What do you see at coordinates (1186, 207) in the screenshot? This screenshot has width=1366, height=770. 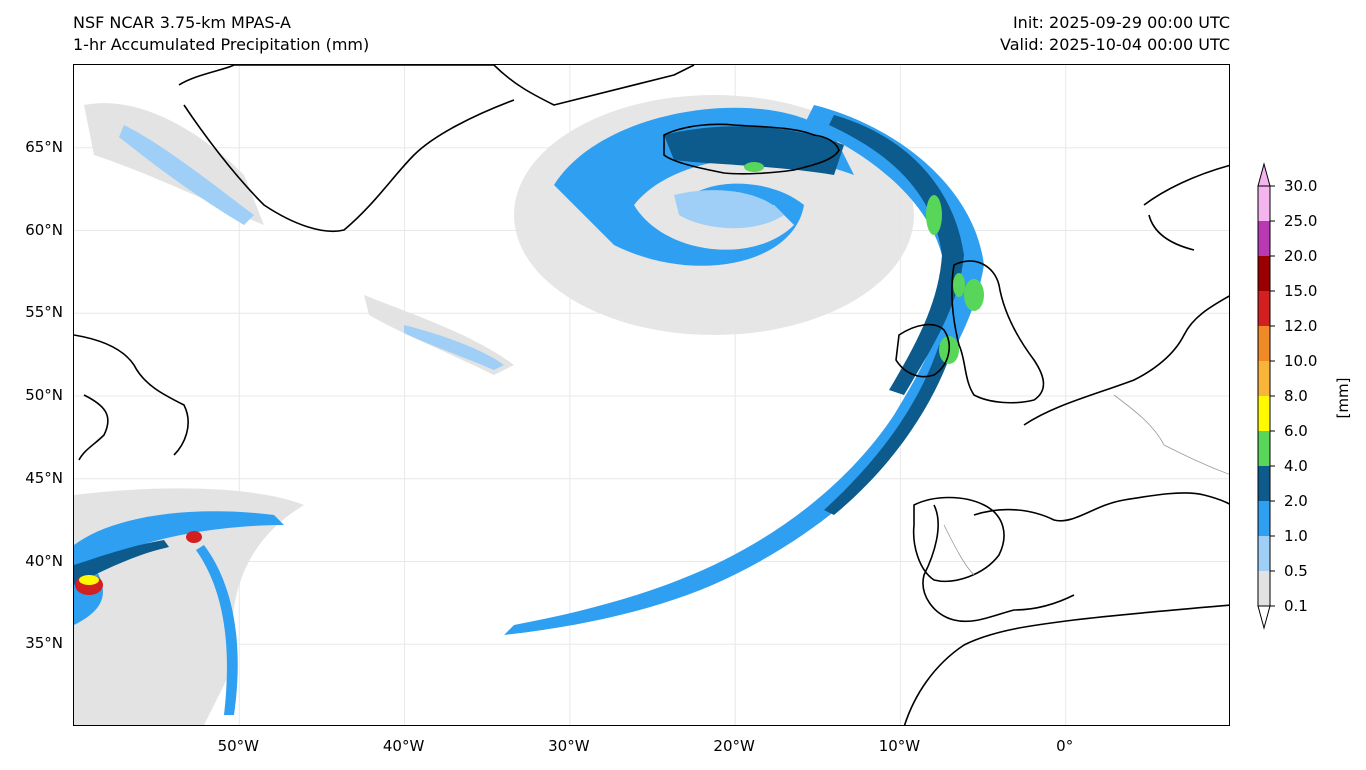 I see `coast-norway` at bounding box center [1186, 207].